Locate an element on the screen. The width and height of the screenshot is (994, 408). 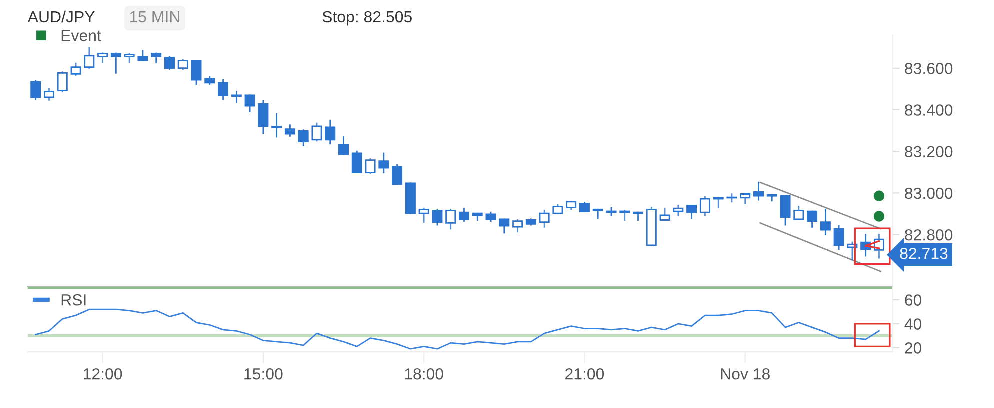
y-tick-label: 83.000 is located at coordinates (929, 194).